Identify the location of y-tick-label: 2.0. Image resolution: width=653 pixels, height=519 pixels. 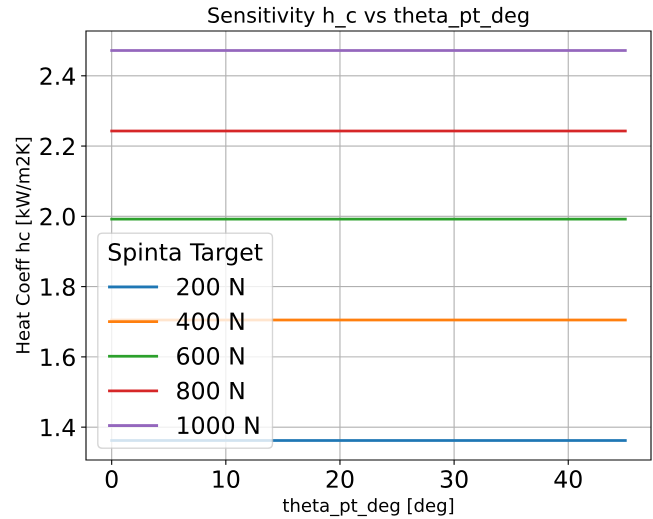
(57, 217).